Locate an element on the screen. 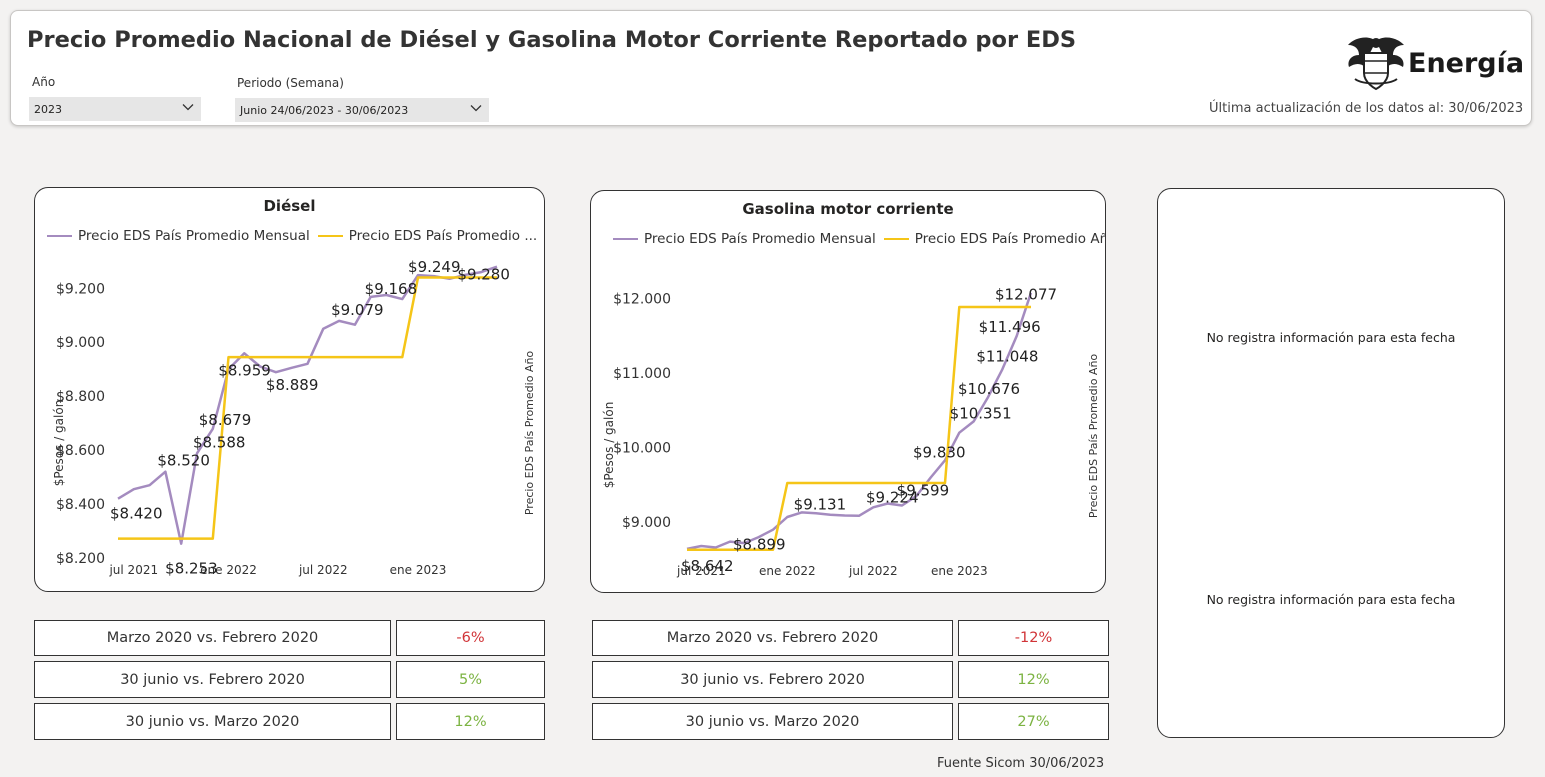 This screenshot has height=777, width=1545. gasolina-comparison-label: 30 junio vs. Marzo 2020 is located at coordinates (772, 721).